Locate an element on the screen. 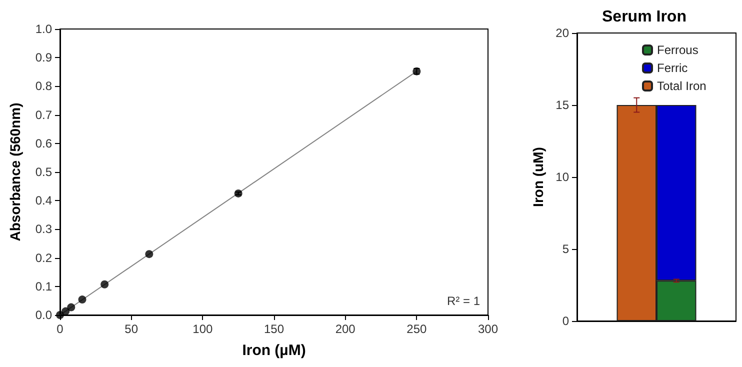  y-axis-title: Absorbance (560nm) is located at coordinates (15, 172).